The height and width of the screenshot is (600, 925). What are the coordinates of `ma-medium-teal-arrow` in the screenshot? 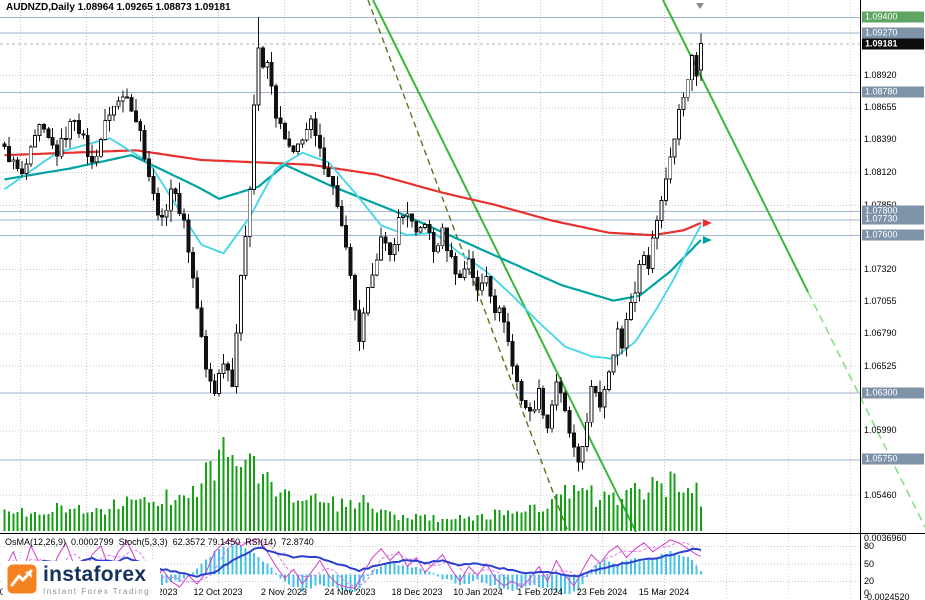 It's located at (707, 240).